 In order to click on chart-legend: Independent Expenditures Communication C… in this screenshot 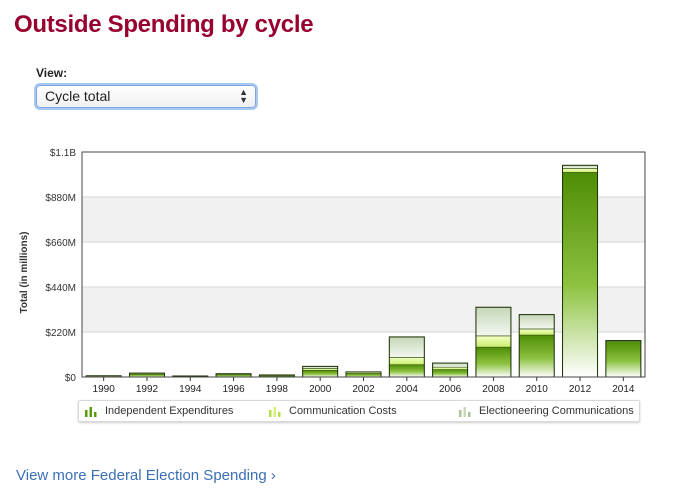, I will do `click(359, 411)`.